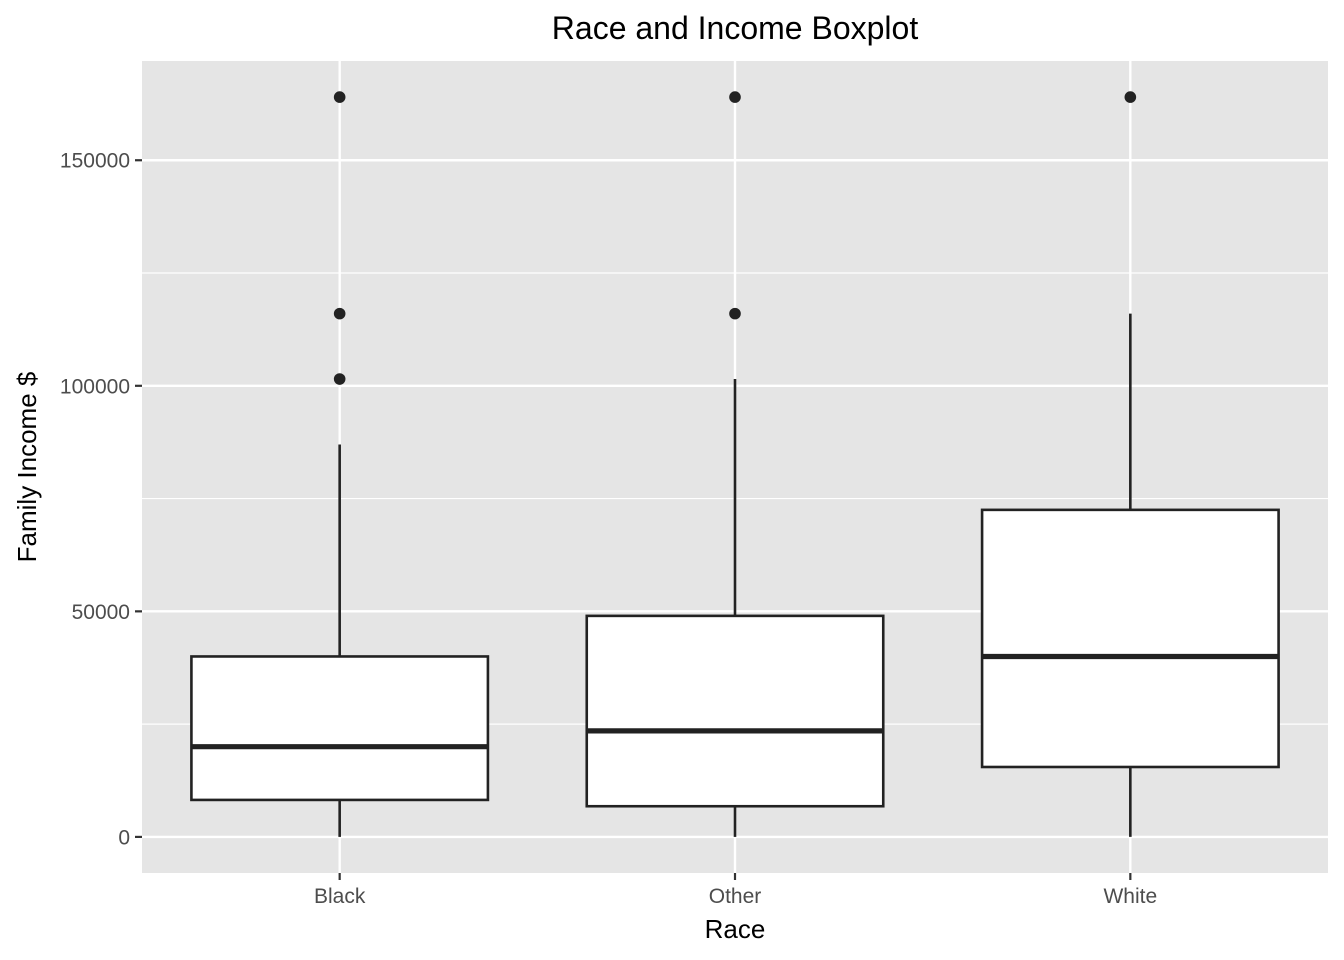 The width and height of the screenshot is (1344, 960). Describe the element at coordinates (735, 929) in the screenshot. I see `x-axis-title: Race` at that location.